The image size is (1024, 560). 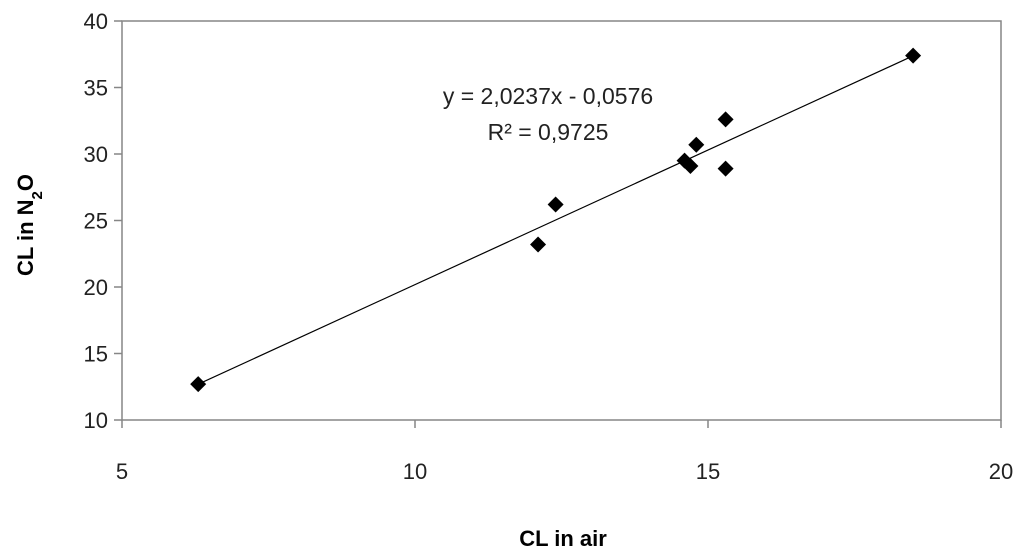 What do you see at coordinates (37, 195) in the screenshot?
I see `y-axis-title-subscript: 2` at bounding box center [37, 195].